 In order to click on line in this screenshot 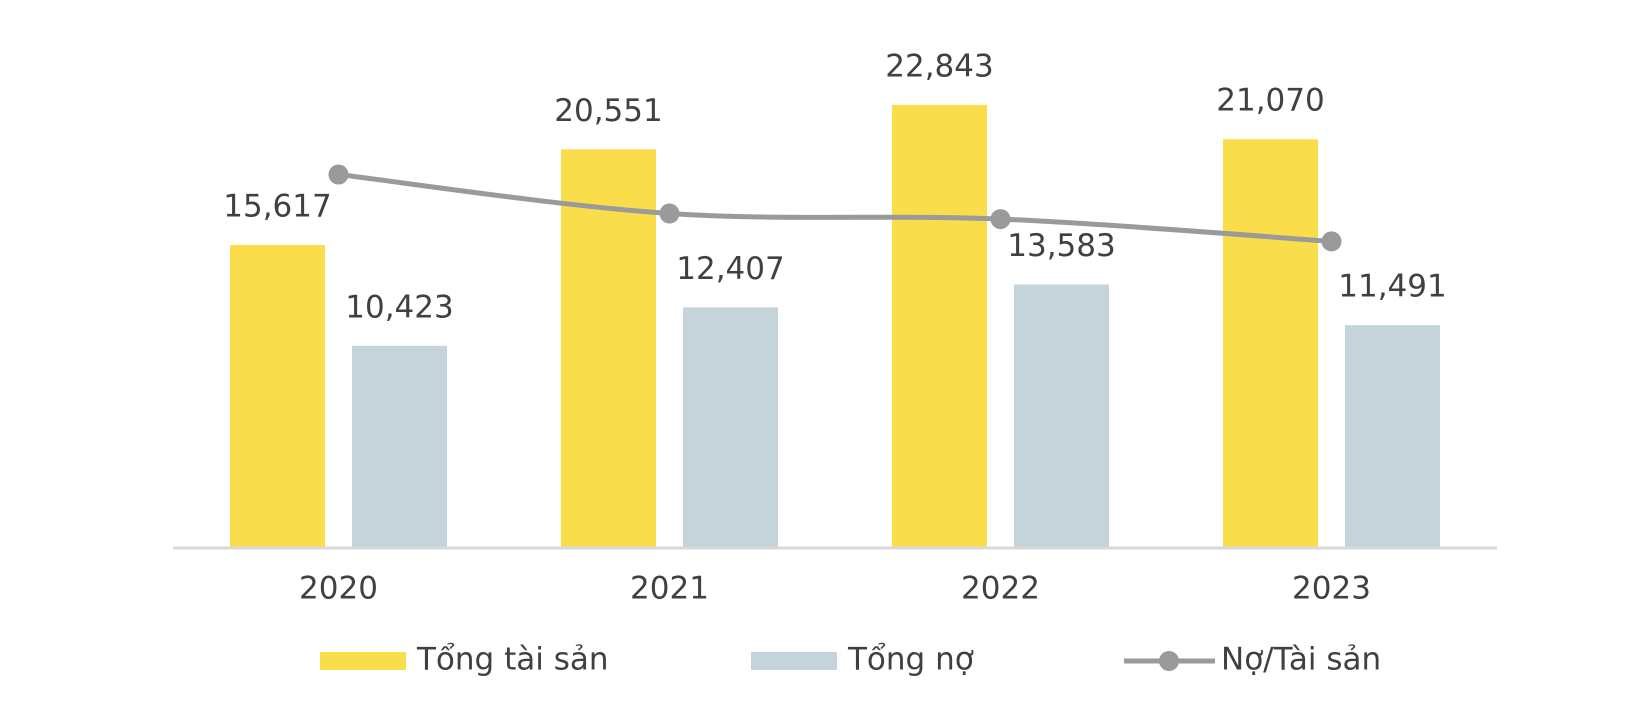, I will do `click(835, 208)`.